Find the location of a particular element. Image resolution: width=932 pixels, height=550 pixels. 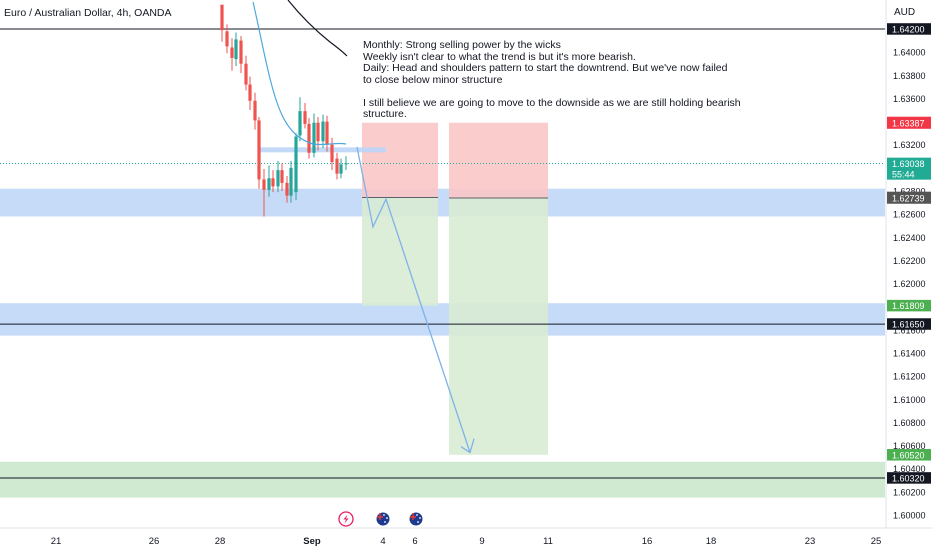

time-axis-label: 11 is located at coordinates (548, 541).